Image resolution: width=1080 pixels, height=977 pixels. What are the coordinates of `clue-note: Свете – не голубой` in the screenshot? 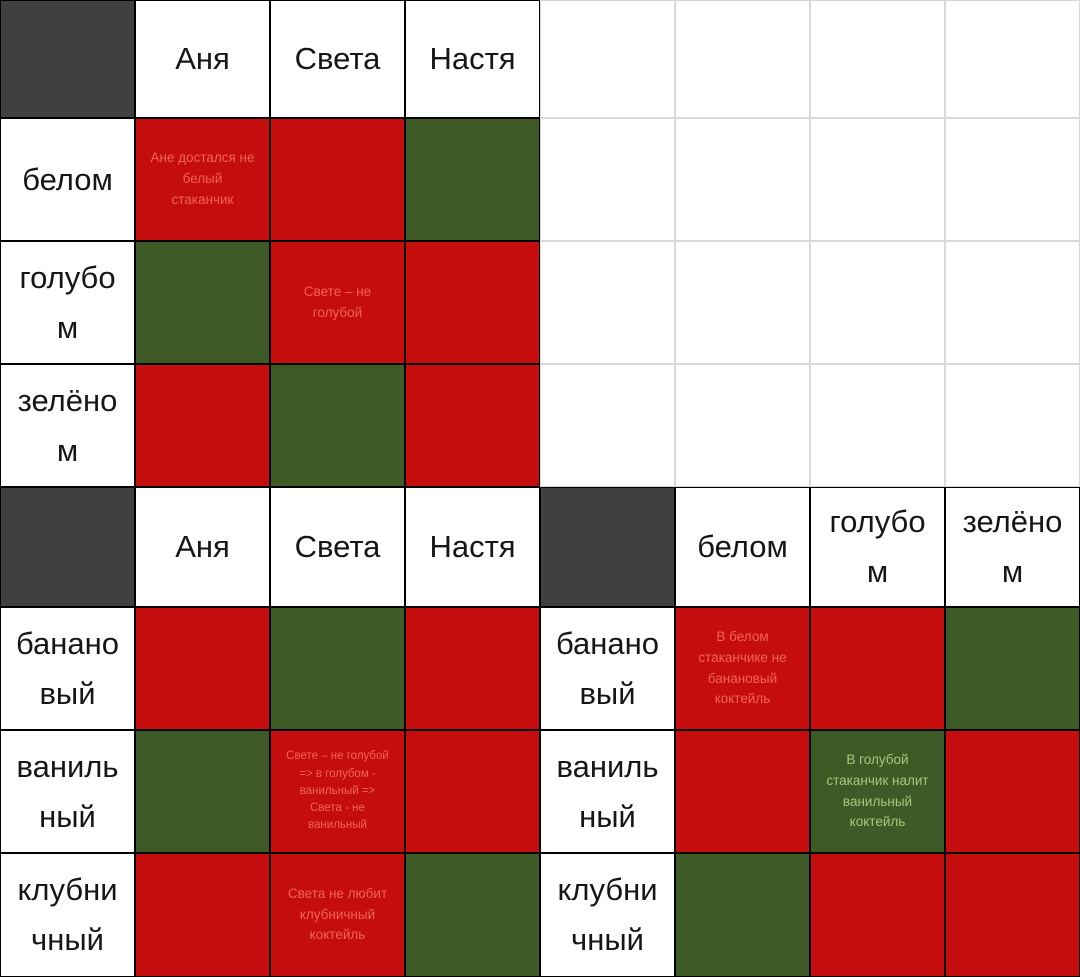 It's located at (337, 301).